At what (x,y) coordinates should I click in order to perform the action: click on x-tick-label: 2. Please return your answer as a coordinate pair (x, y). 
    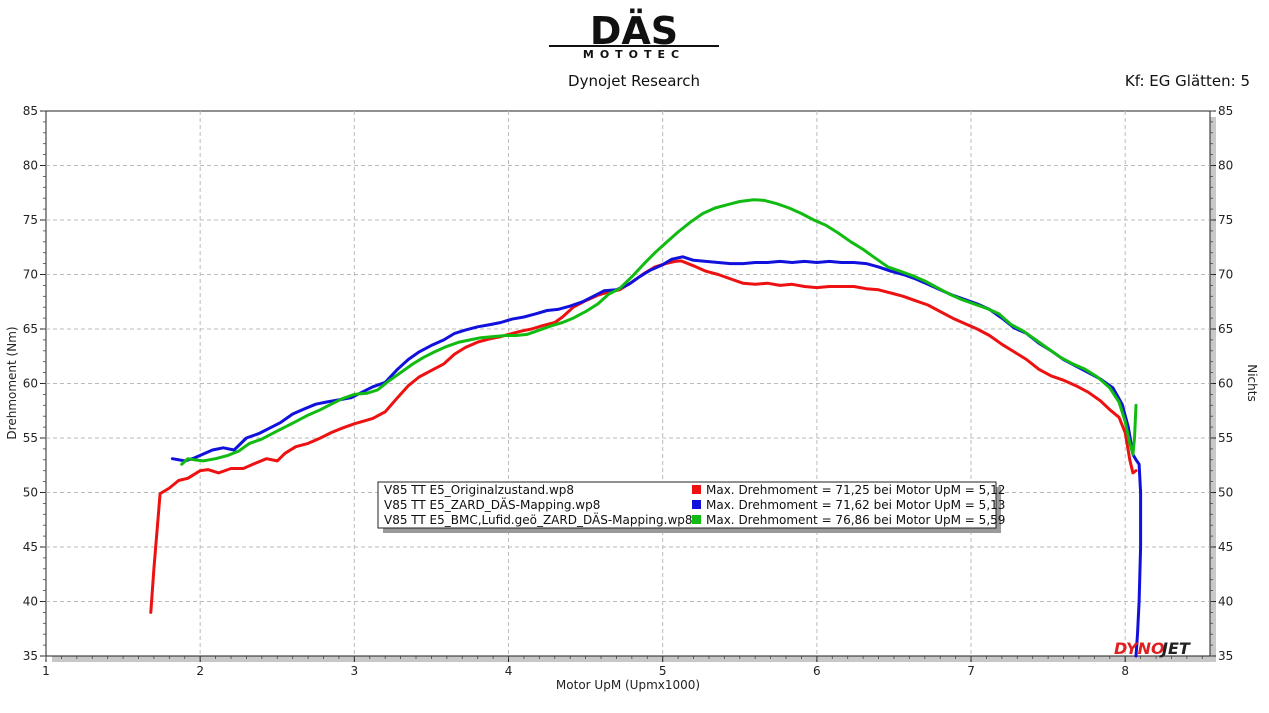
    Looking at the image, I should click on (200, 671).